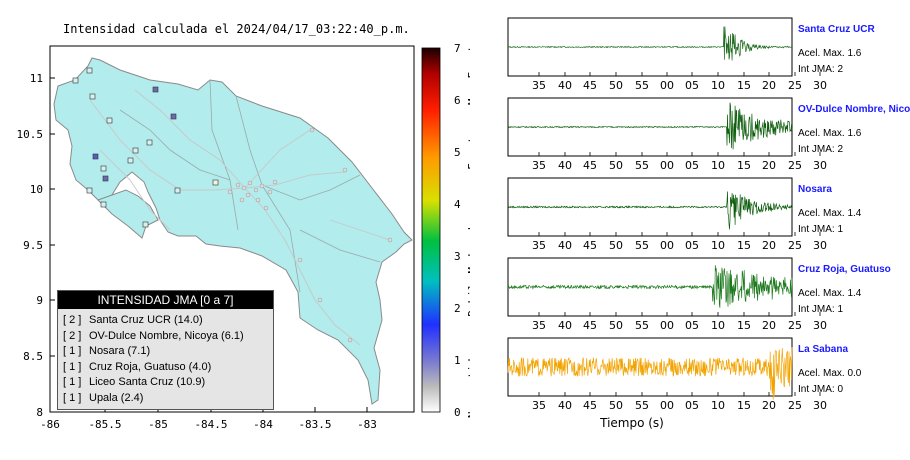 This screenshot has height=460, width=910. What do you see at coordinates (39, 412) in the screenshot?
I see `map-ytick-label: 8` at bounding box center [39, 412].